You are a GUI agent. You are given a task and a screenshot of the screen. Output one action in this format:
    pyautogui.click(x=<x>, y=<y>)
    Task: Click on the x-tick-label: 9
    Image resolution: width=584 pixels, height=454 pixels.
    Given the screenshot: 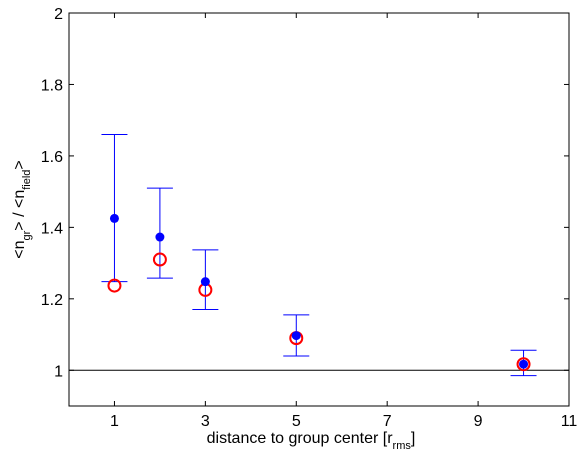 What is the action you would take?
    pyautogui.click(x=478, y=421)
    